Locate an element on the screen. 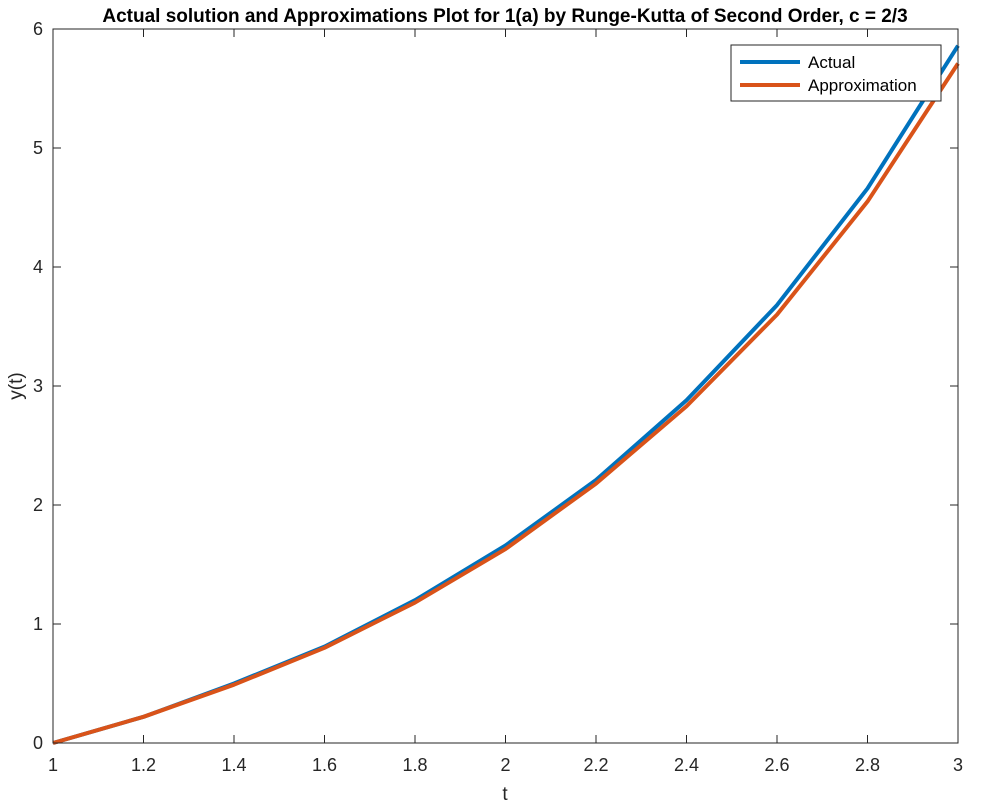 Image resolution: width=996 pixels, height=804 pixels. legend-box is located at coordinates (836, 73).